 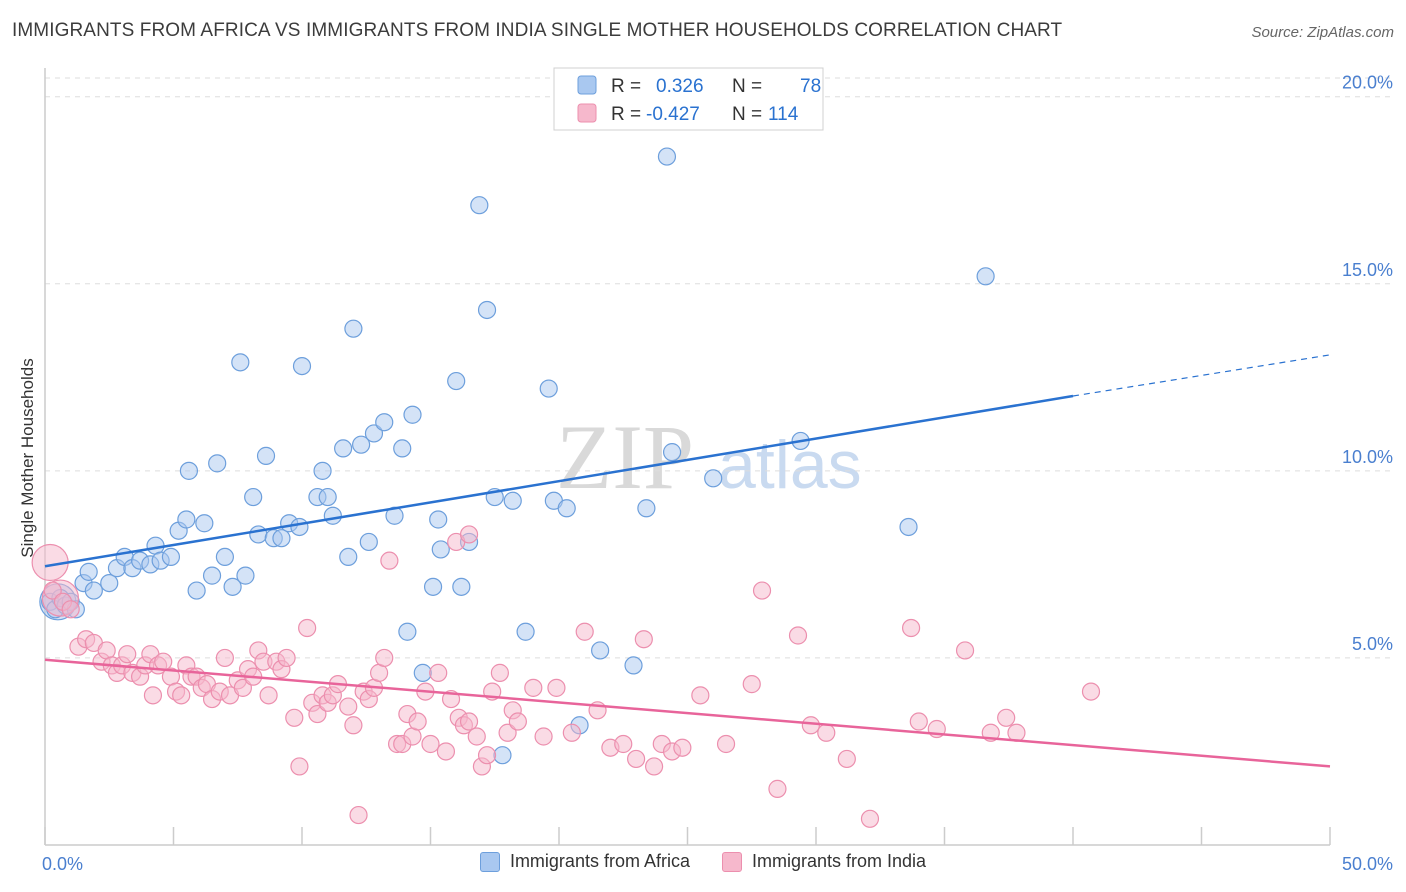 What do you see at coordinates (839, 861) in the screenshot?
I see `legend-label-india: Immigrants from India` at bounding box center [839, 861].